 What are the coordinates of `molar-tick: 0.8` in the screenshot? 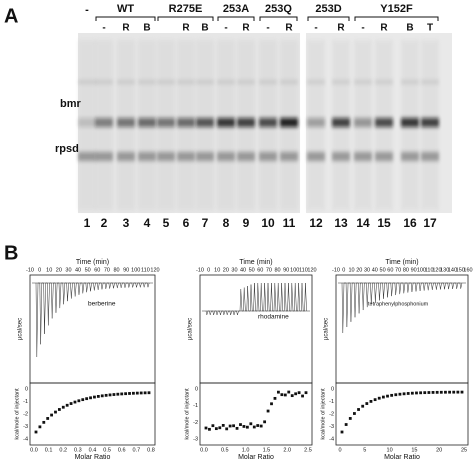 It's located at (151, 450).